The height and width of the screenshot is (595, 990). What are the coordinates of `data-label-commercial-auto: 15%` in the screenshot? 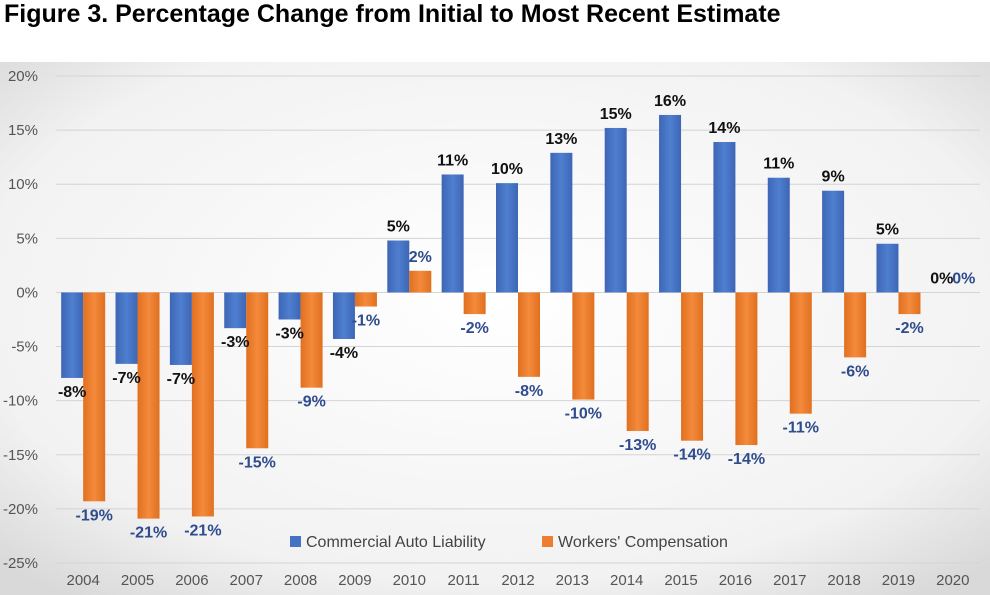 It's located at (616, 114).